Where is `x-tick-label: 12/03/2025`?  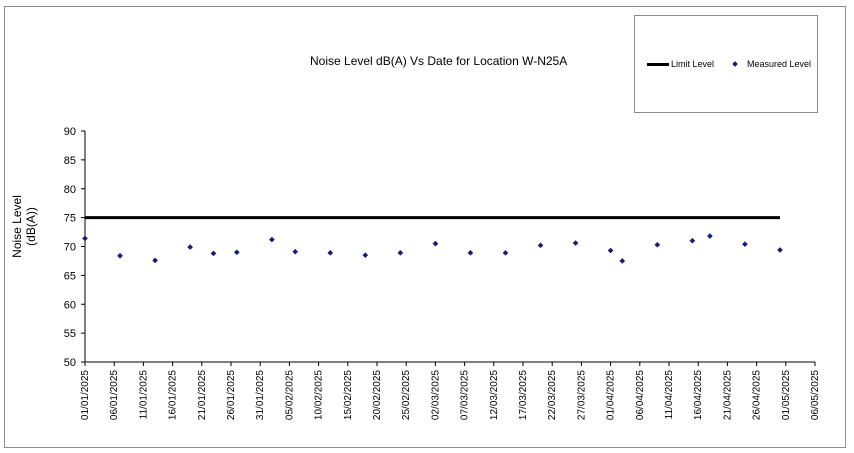
x-tick-label: 12/03/2025 is located at coordinates (494, 395).